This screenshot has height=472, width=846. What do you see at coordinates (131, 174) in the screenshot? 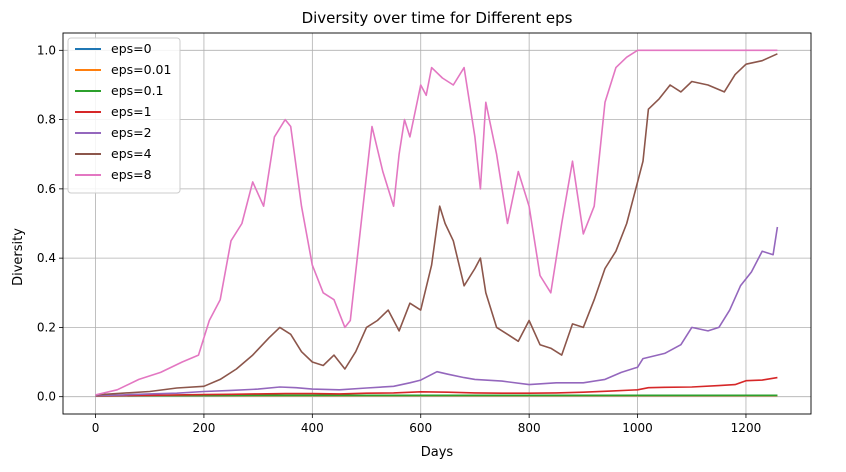
I see `legend-label: eps=8` at bounding box center [131, 174].